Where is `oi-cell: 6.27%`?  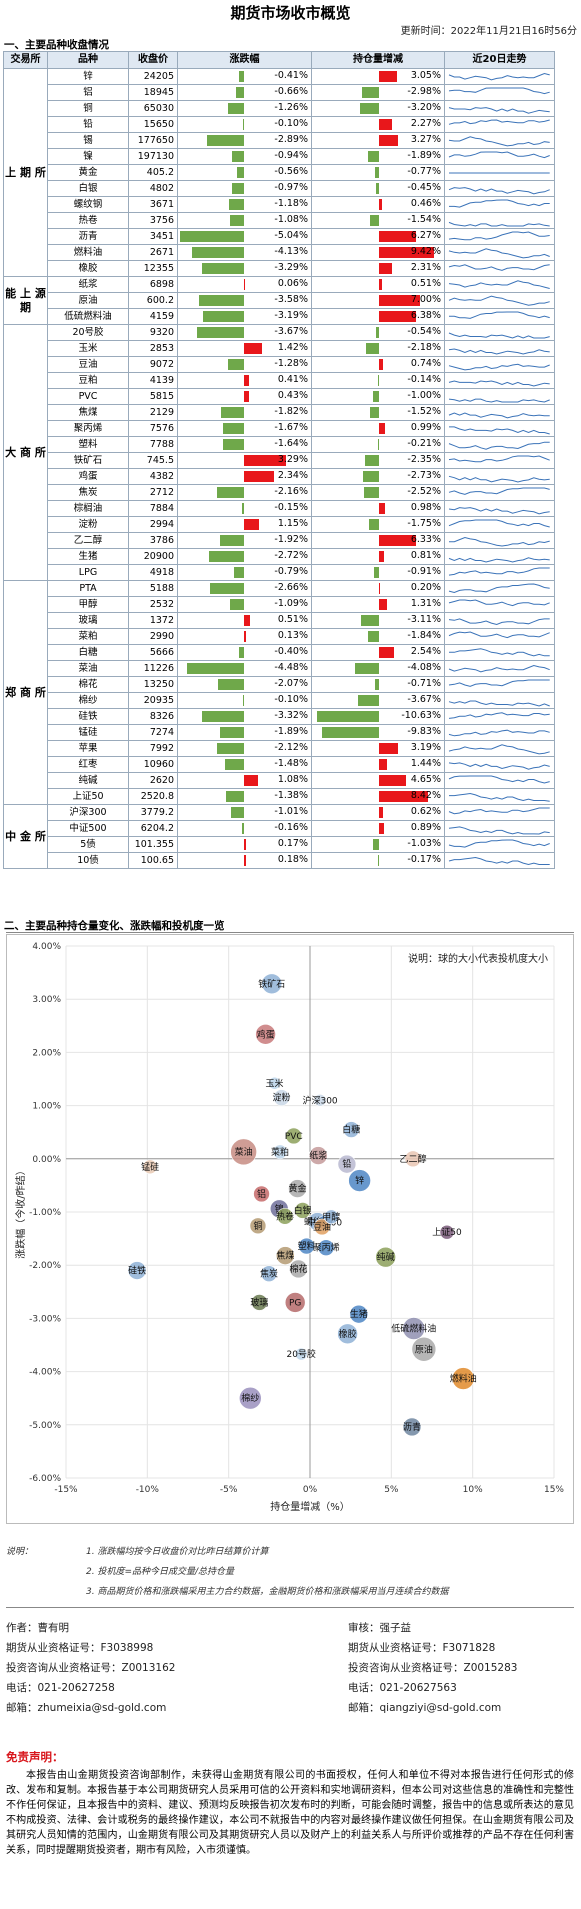 oi-cell: 6.27% is located at coordinates (378, 236).